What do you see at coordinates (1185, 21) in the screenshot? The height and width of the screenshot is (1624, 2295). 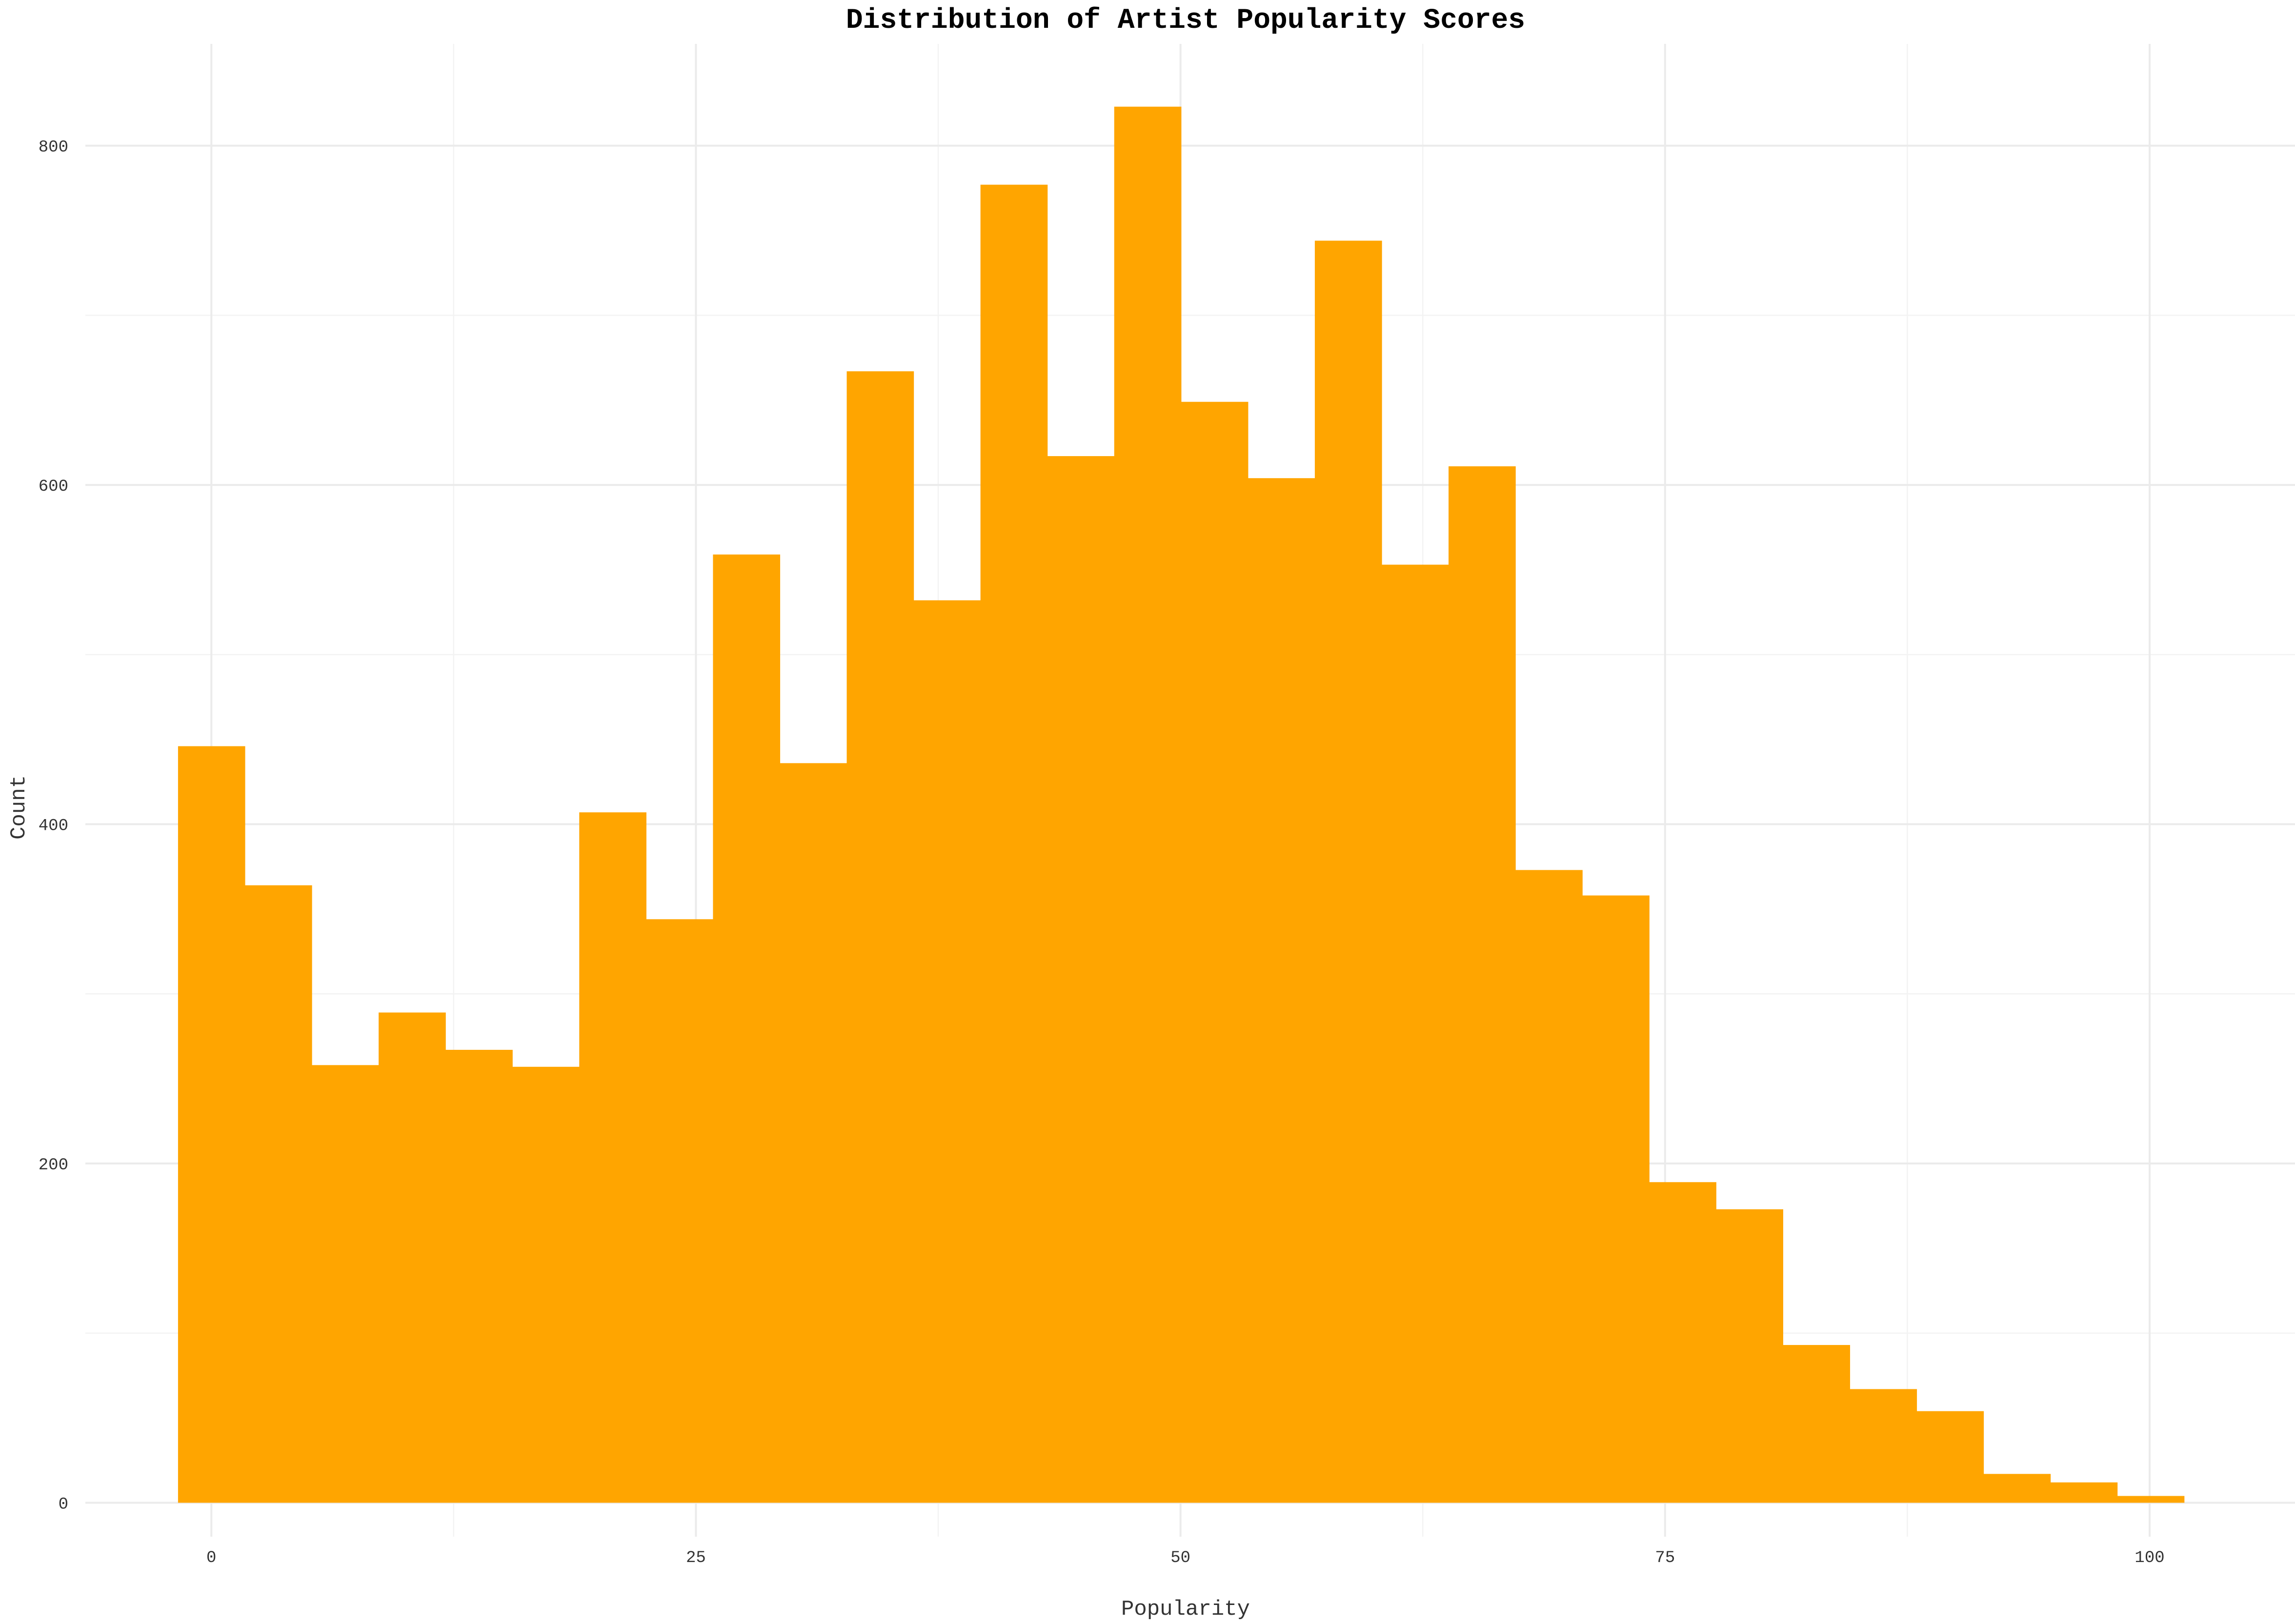 I see `chart-title: Distribution of Artist Popularity Scores` at bounding box center [1185, 21].